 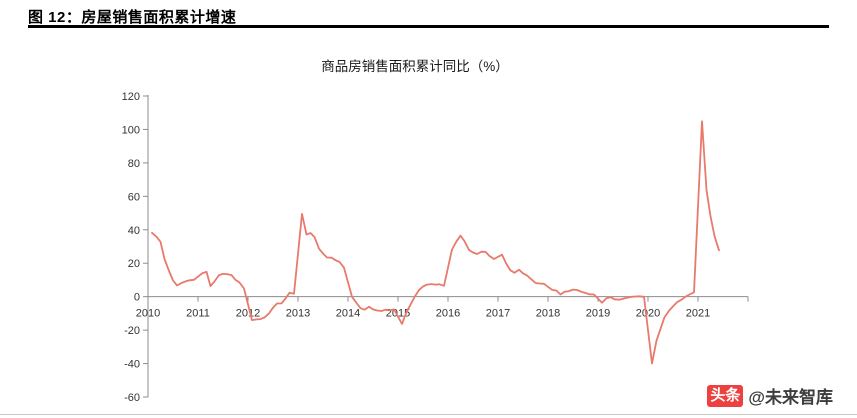 I want to click on chart-title: 商品房销售面积累计同比（%）, so click(x=415, y=66).